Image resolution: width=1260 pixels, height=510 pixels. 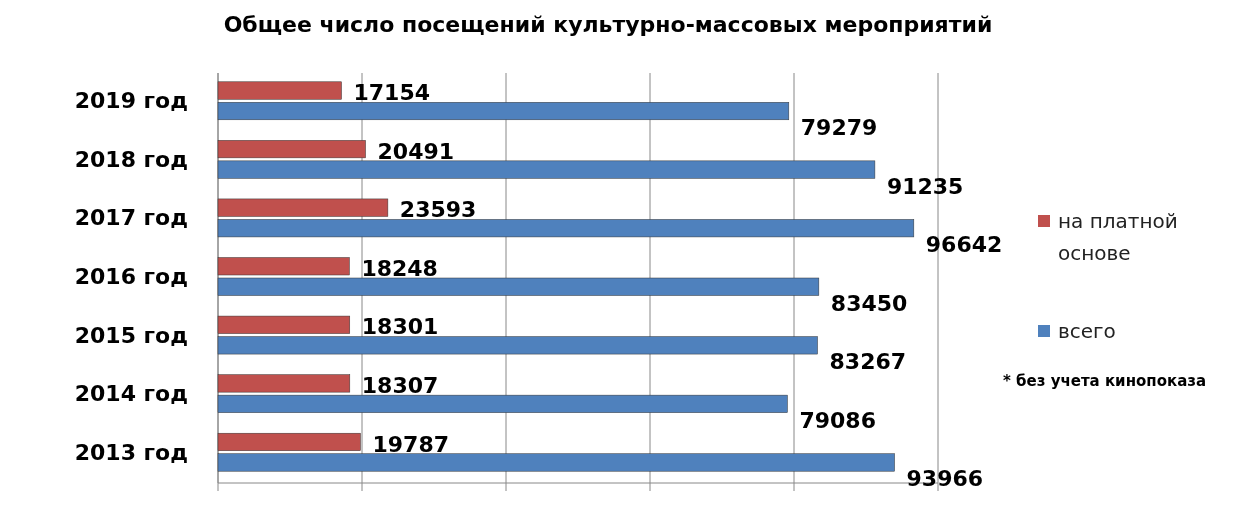 I want to click on y-tick-label: 2017 год, so click(x=131, y=218).